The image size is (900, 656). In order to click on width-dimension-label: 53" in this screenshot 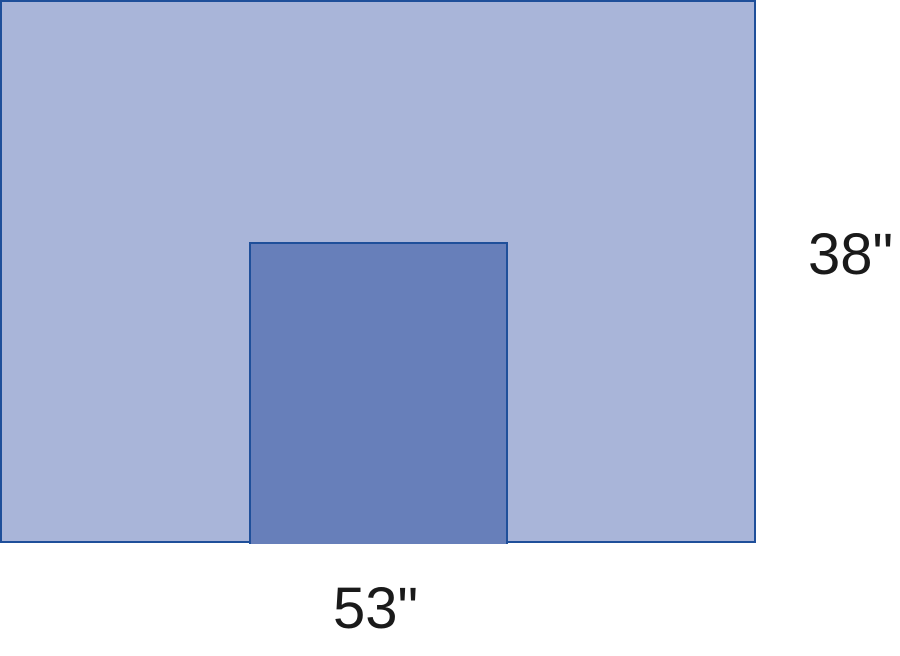, I will do `click(376, 608)`.